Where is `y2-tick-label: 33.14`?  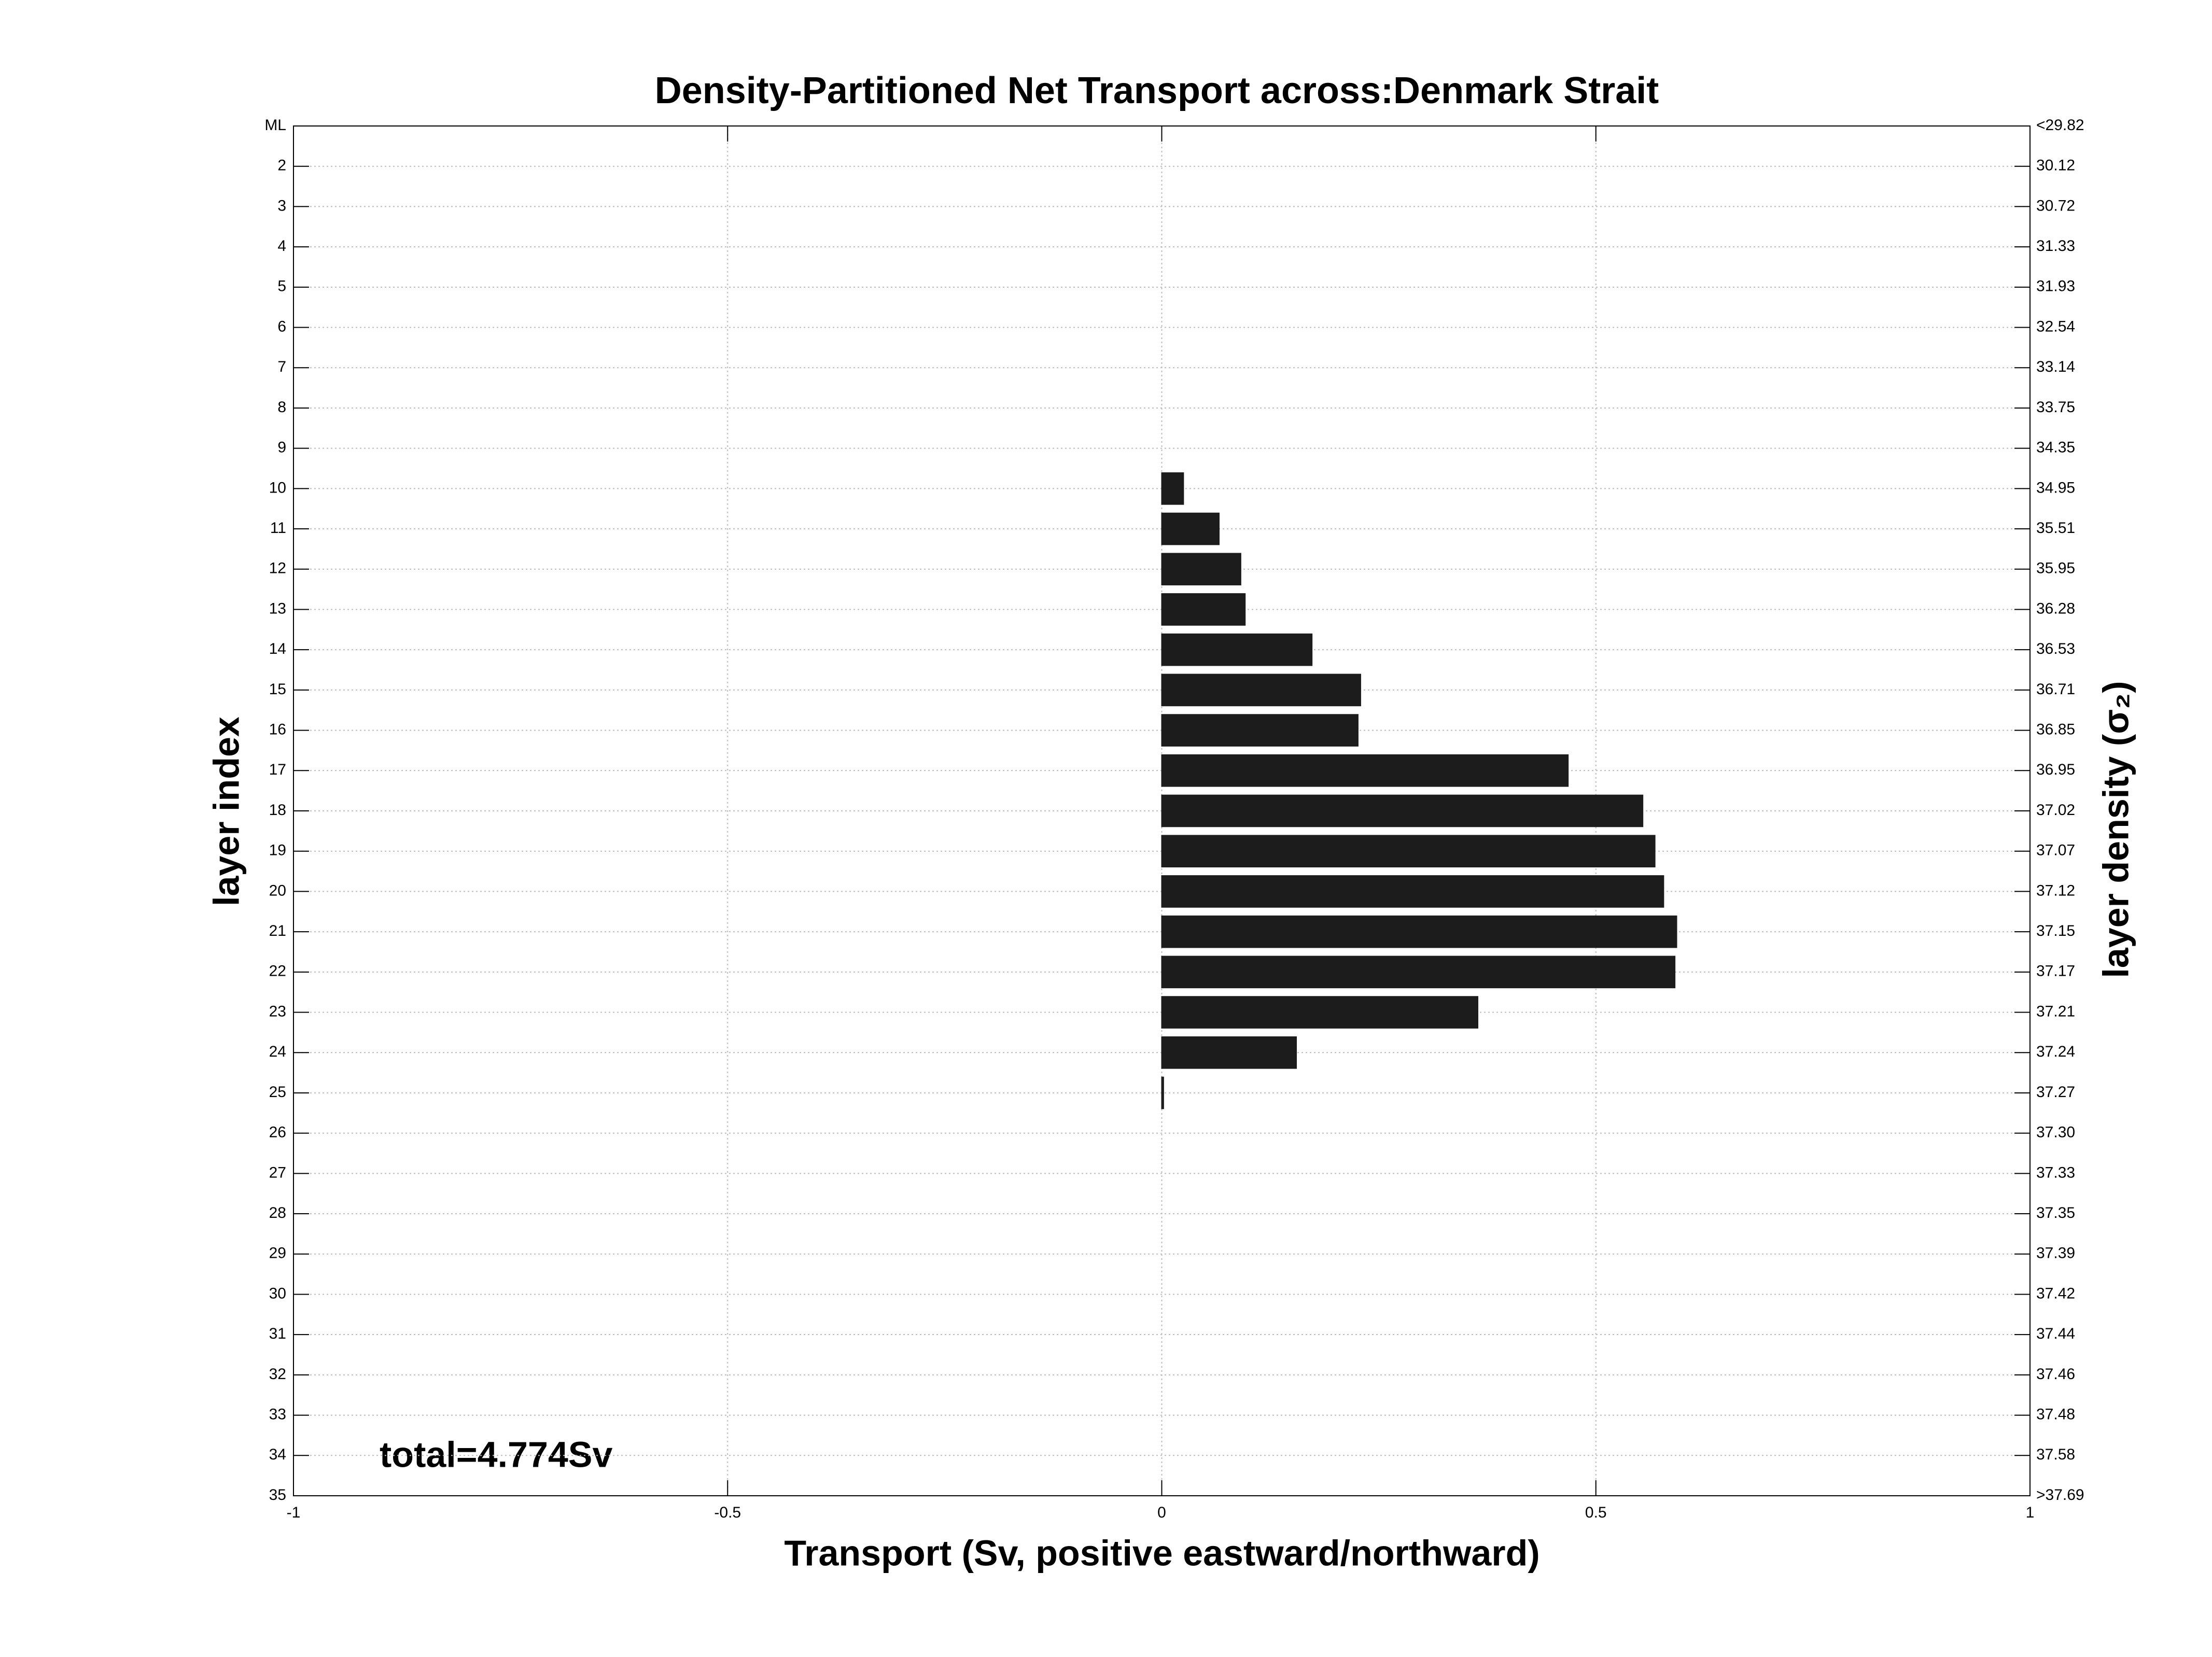 y2-tick-label: 33.14 is located at coordinates (2055, 366).